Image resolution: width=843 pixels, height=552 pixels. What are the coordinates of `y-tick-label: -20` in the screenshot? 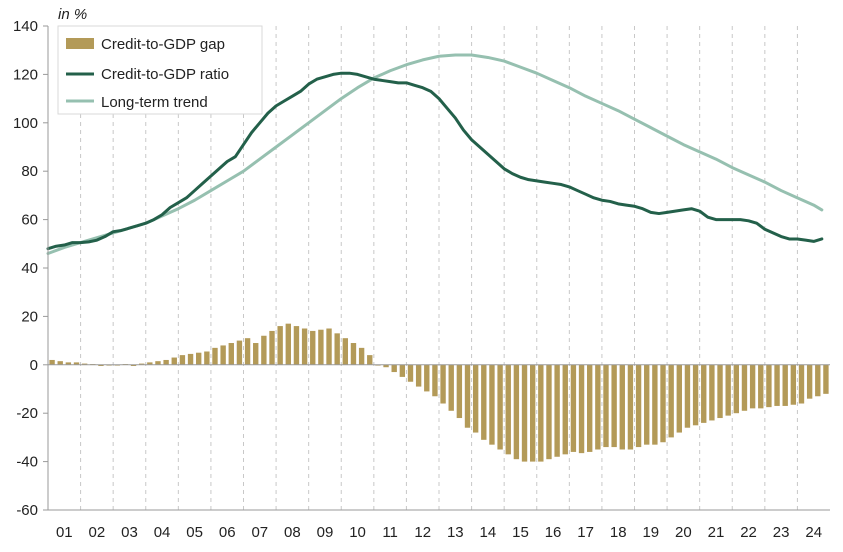 It's located at (27, 413).